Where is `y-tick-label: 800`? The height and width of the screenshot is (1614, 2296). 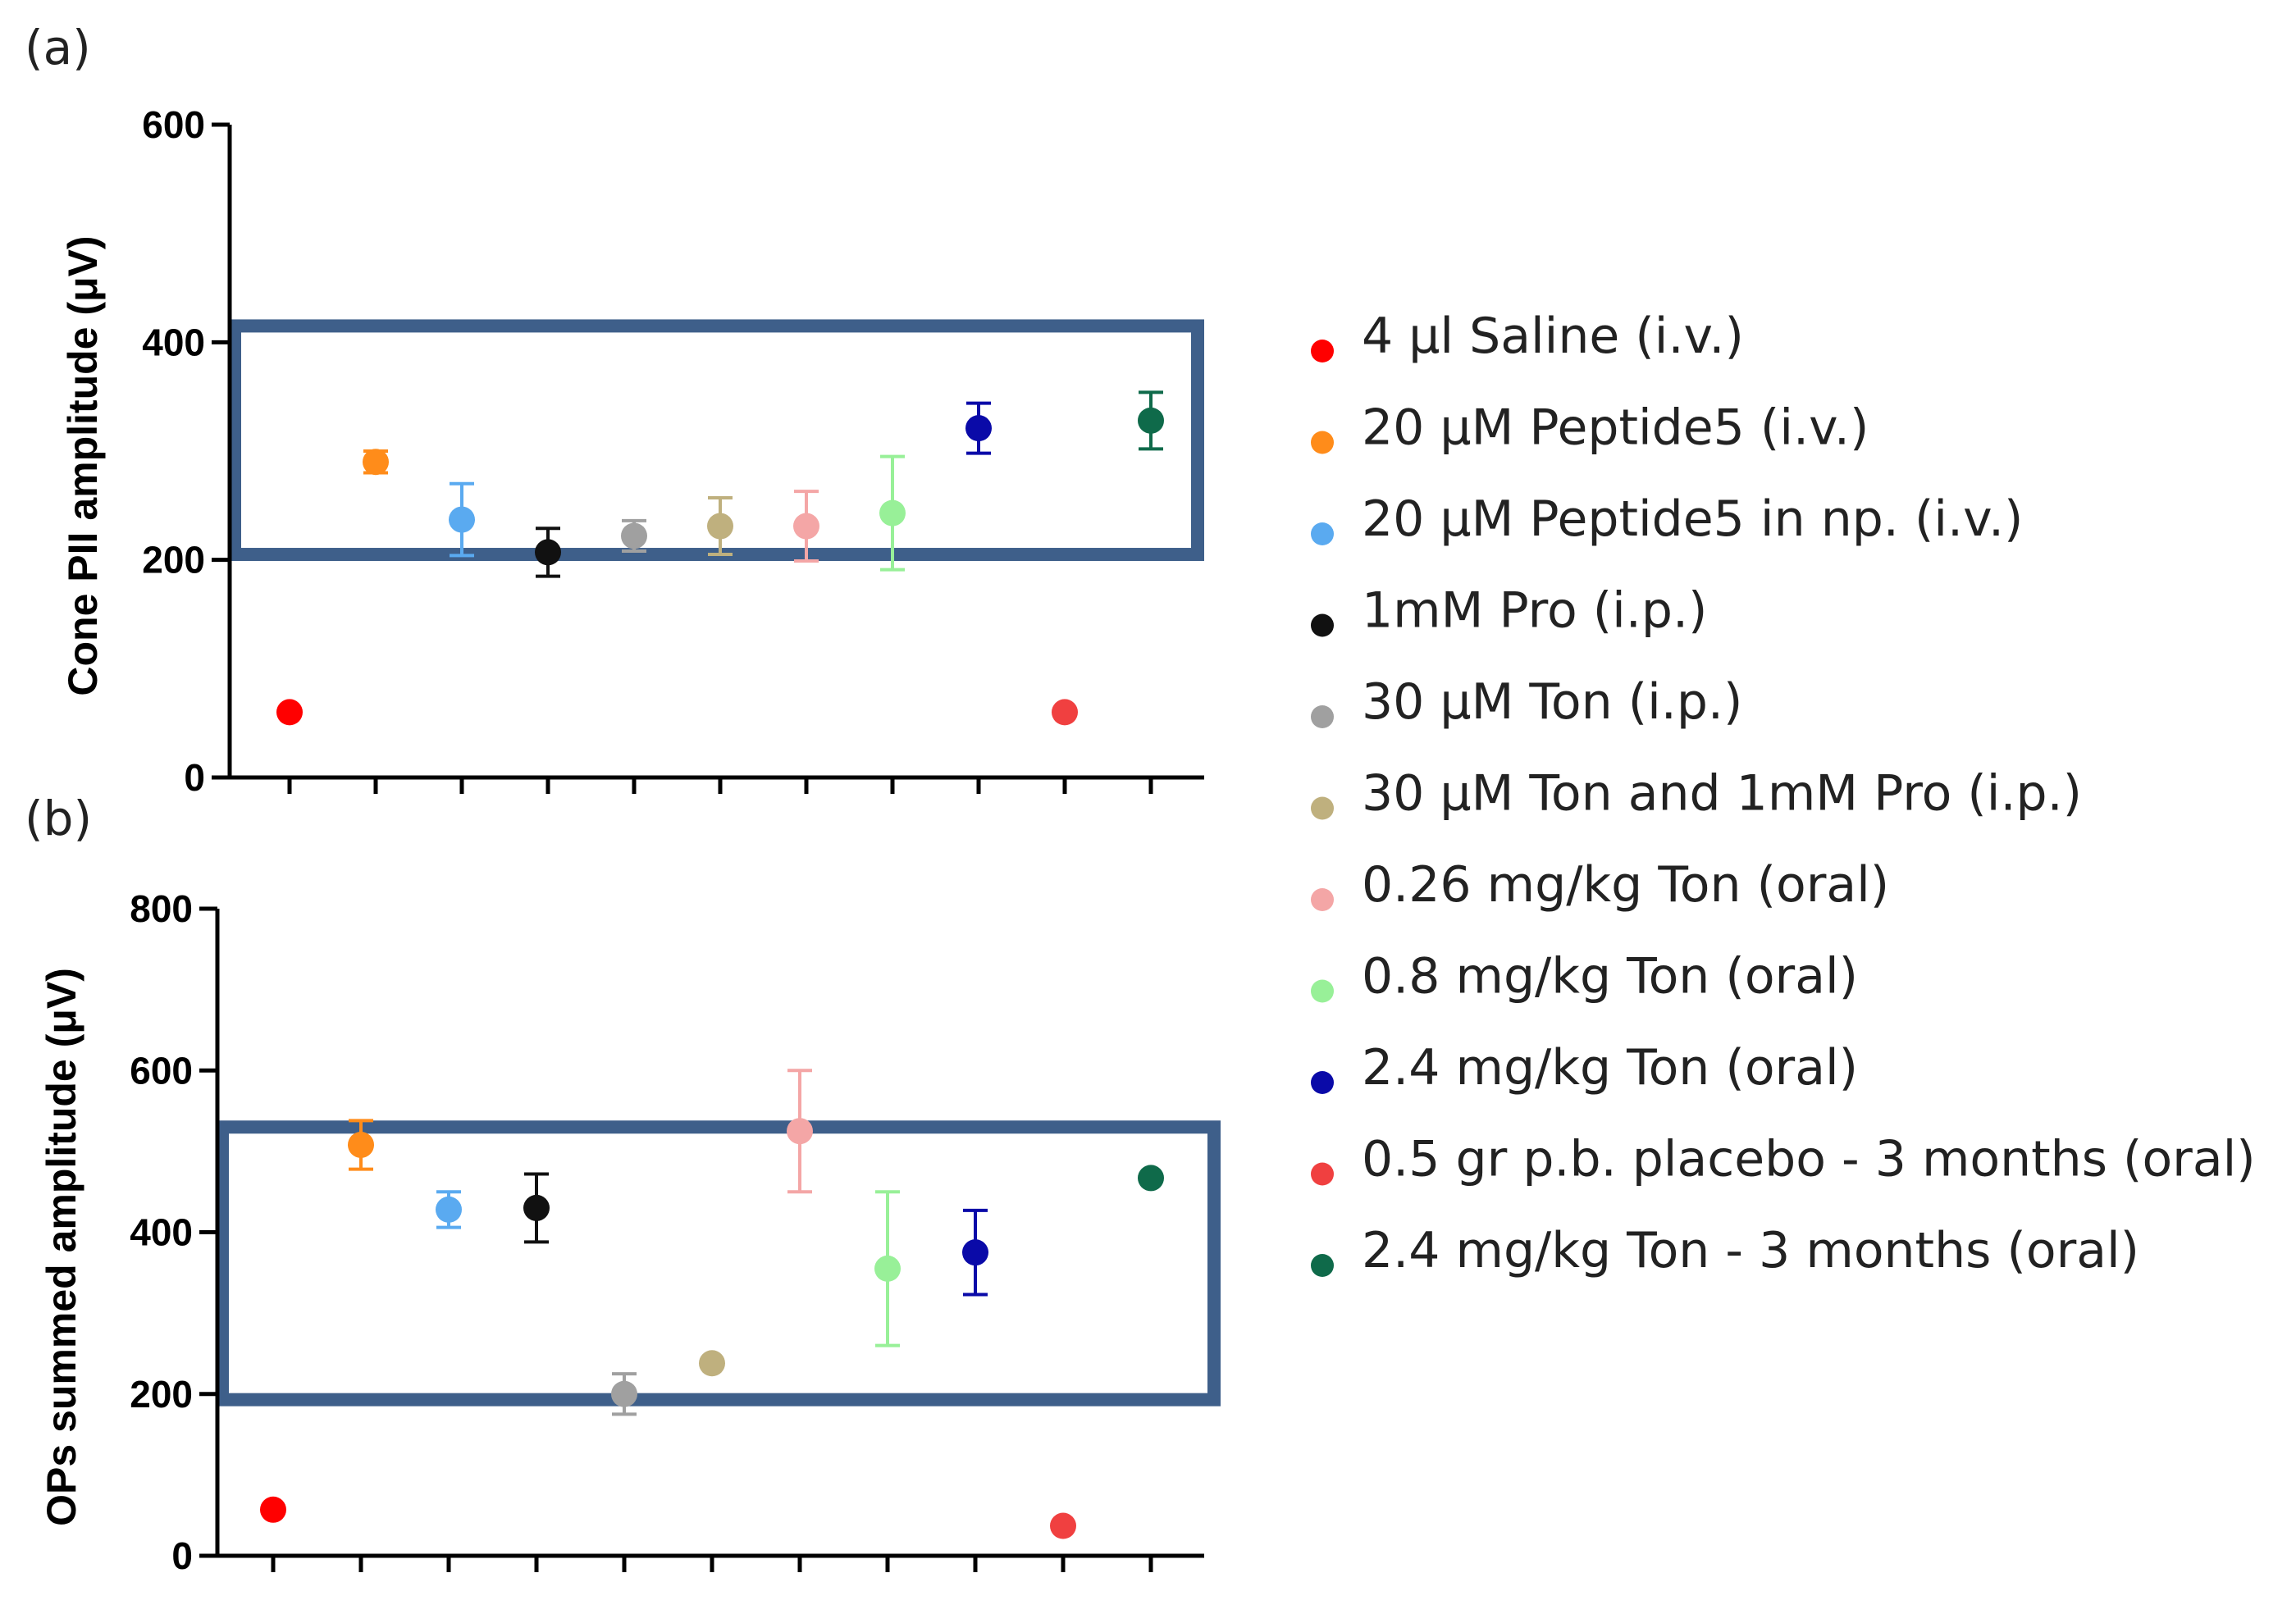 y-tick-label: 800 is located at coordinates (161, 908).